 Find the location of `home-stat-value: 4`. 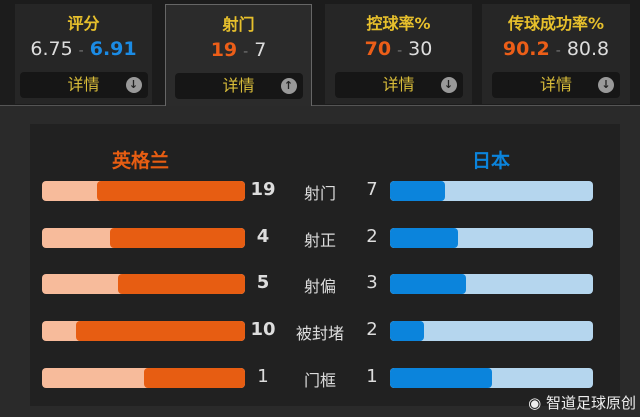

home-stat-value: 4 is located at coordinates (263, 236).